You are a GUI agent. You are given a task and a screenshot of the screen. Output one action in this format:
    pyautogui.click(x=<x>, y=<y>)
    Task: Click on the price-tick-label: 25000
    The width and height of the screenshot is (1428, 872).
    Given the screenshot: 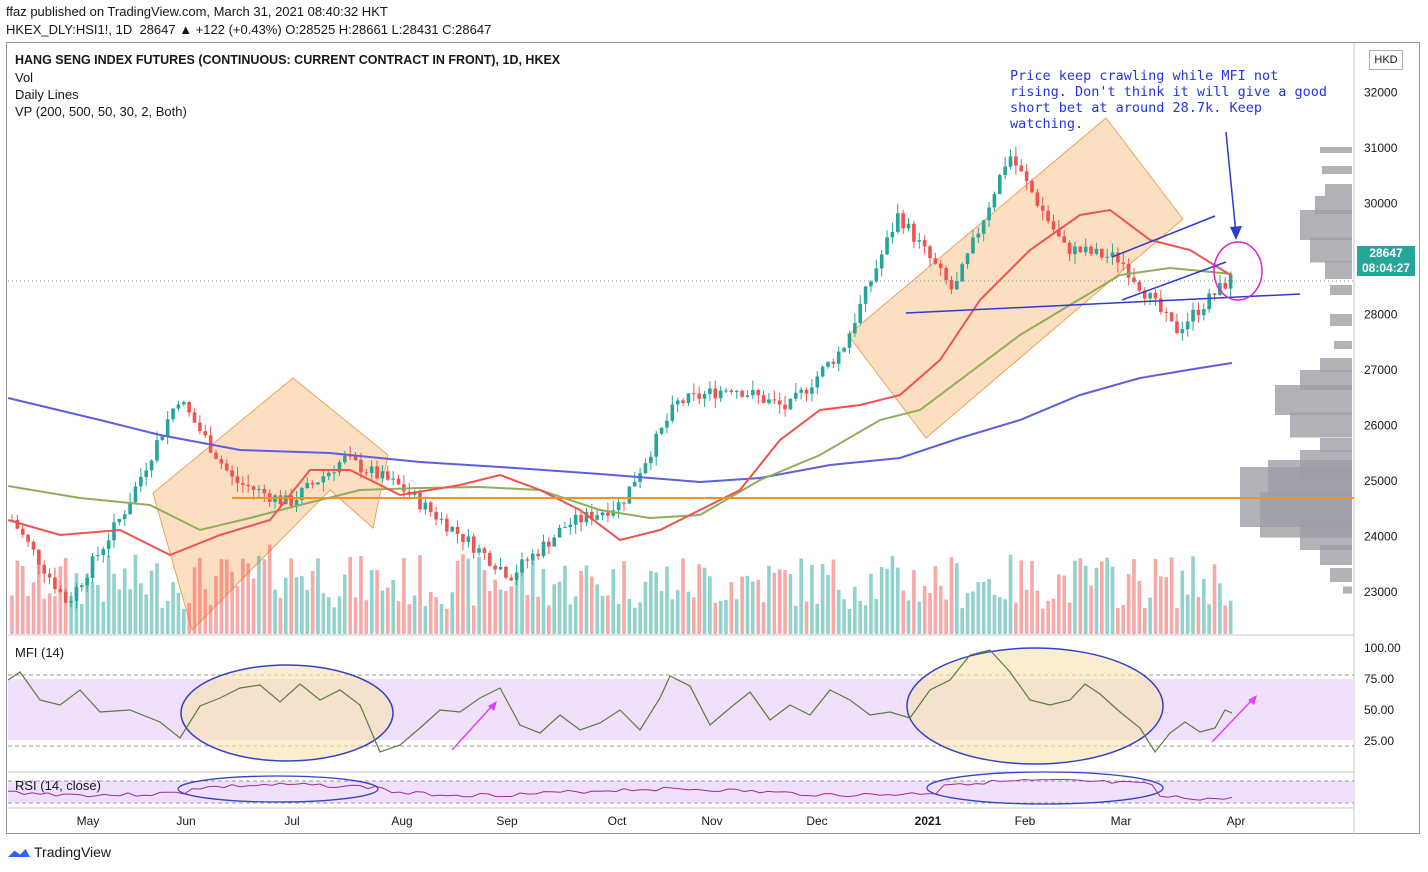 What is the action you would take?
    pyautogui.click(x=1381, y=481)
    